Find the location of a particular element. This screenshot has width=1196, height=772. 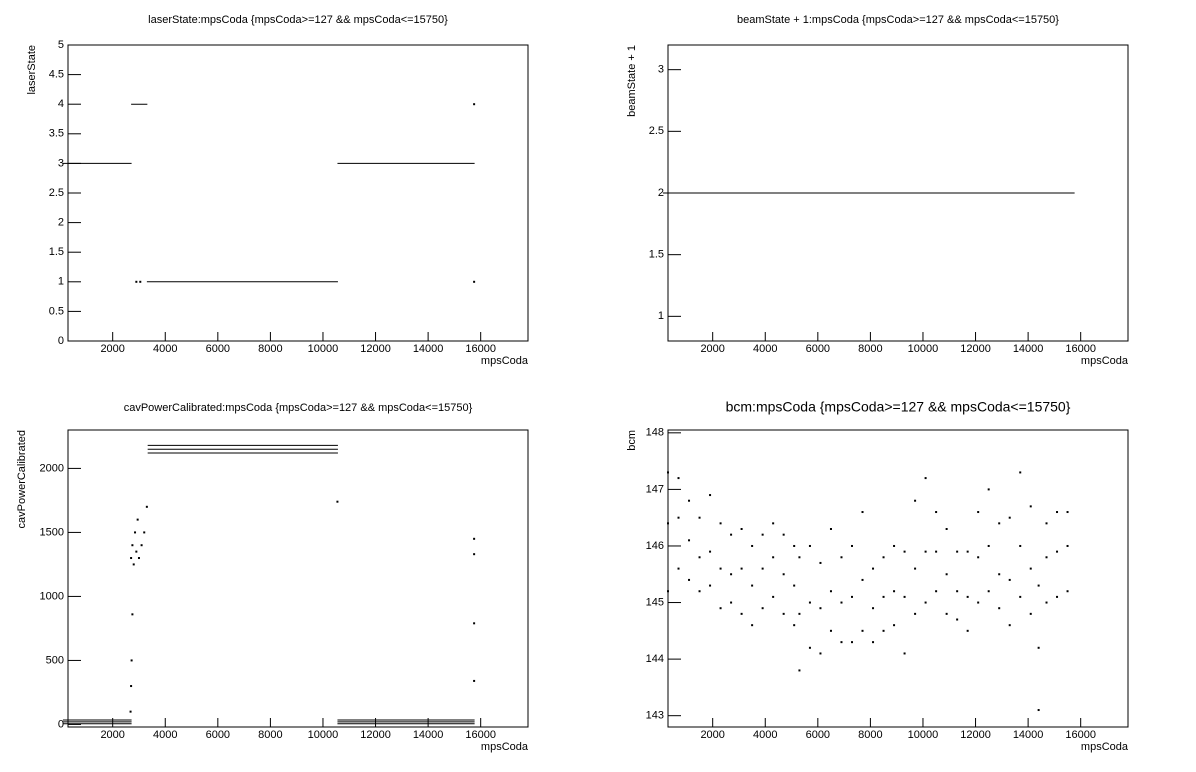

y-tick-label: 147 is located at coordinates (655, 489).